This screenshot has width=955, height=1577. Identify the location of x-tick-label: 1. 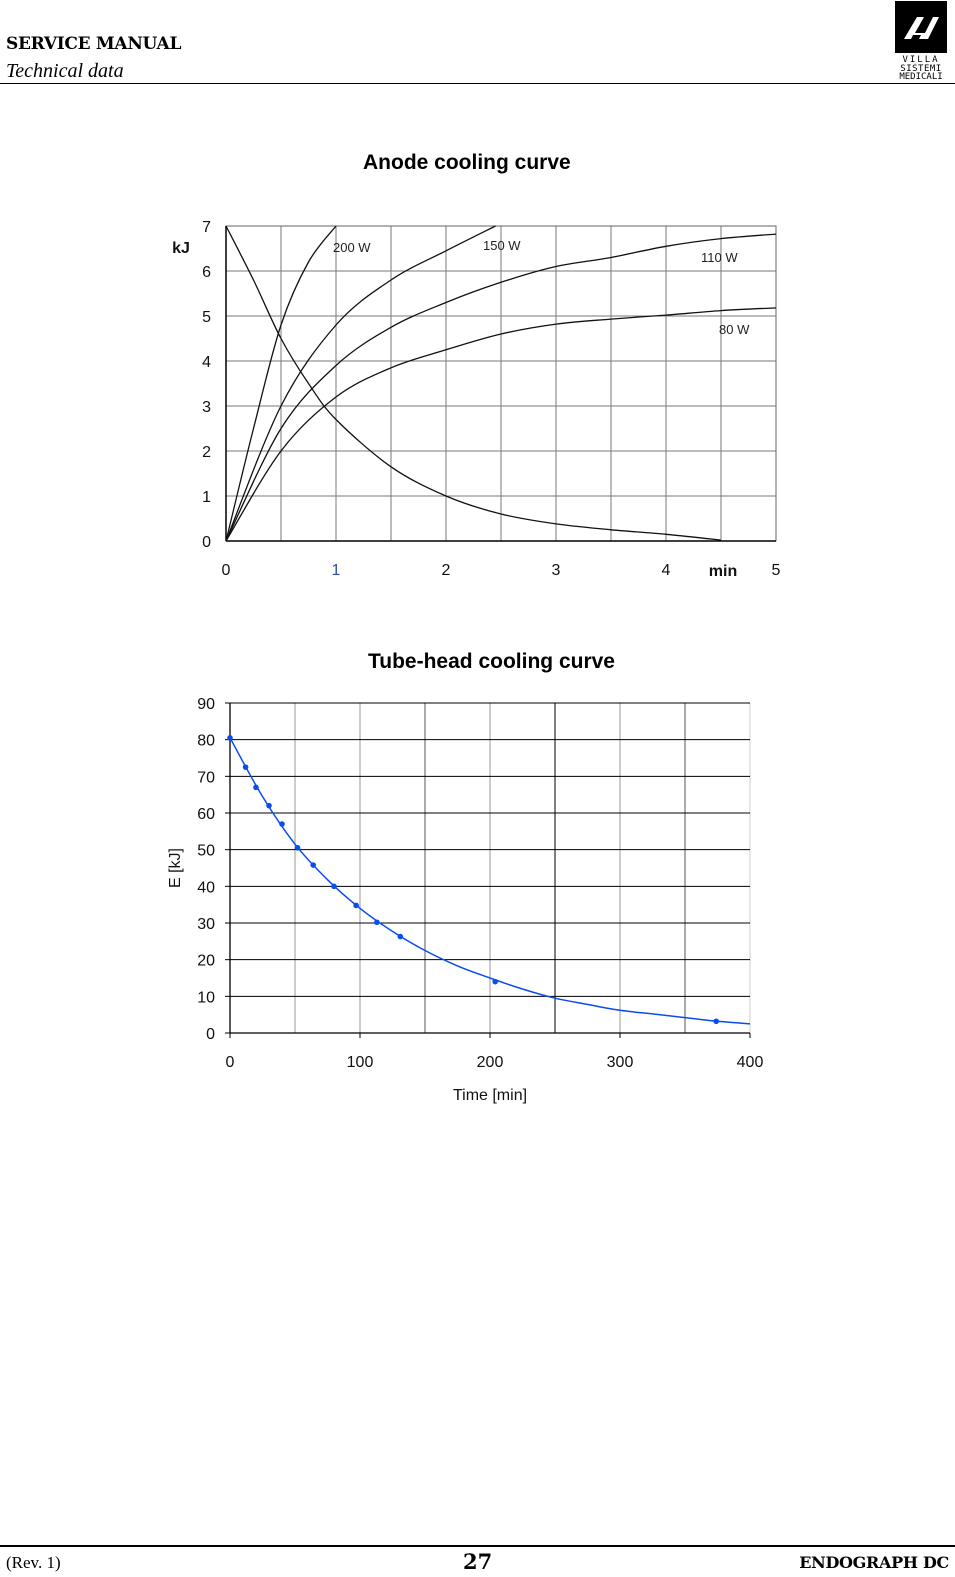
(336, 570).